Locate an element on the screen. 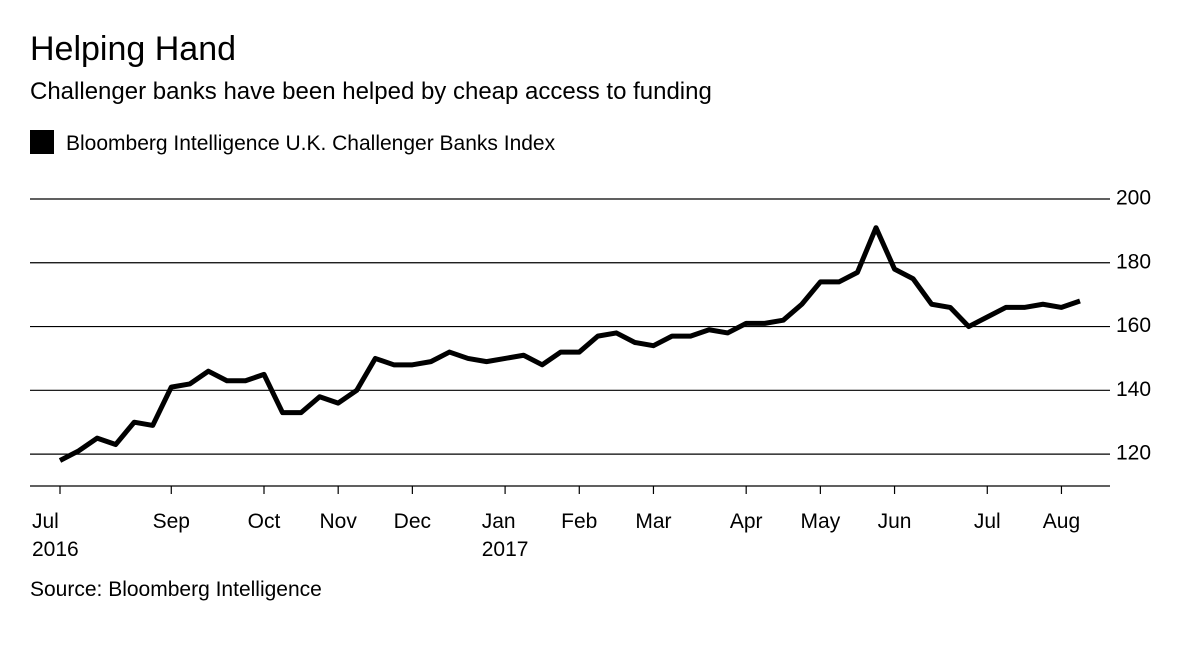  chart-title: Helping Hand is located at coordinates (133, 49).